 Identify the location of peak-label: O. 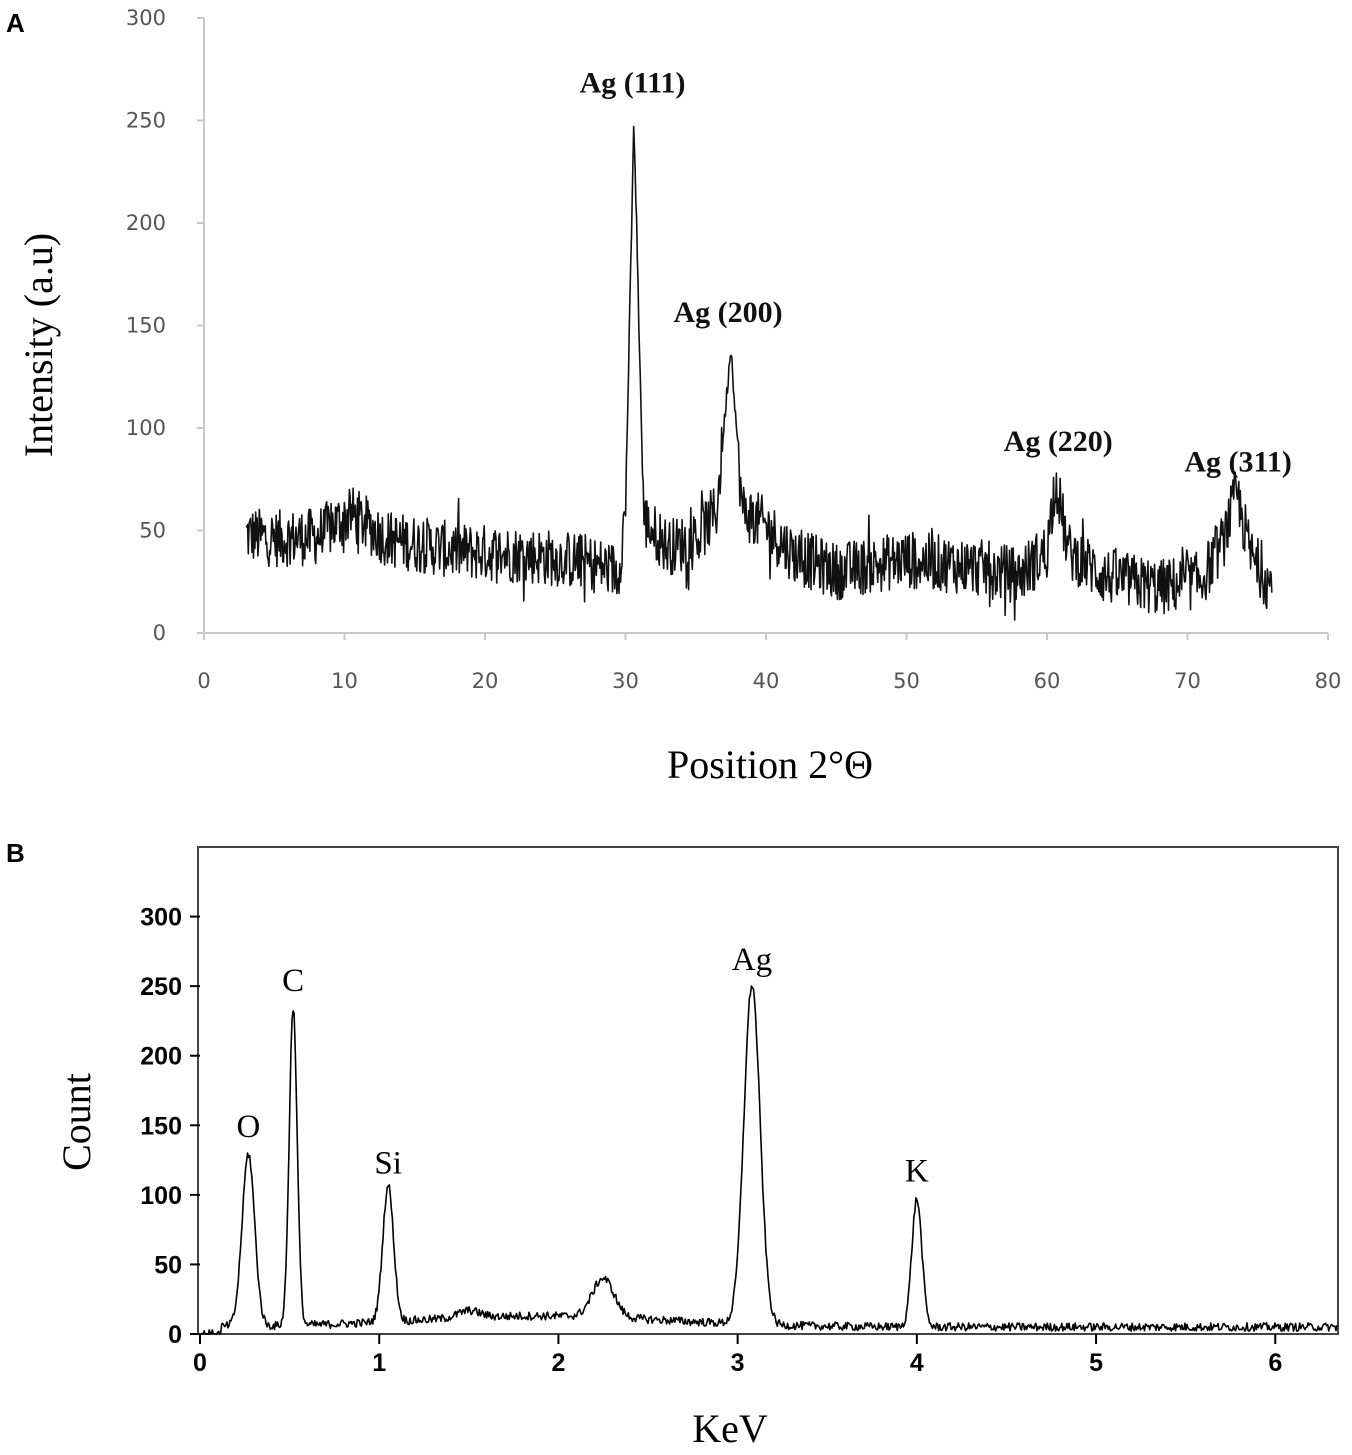
(248, 1127).